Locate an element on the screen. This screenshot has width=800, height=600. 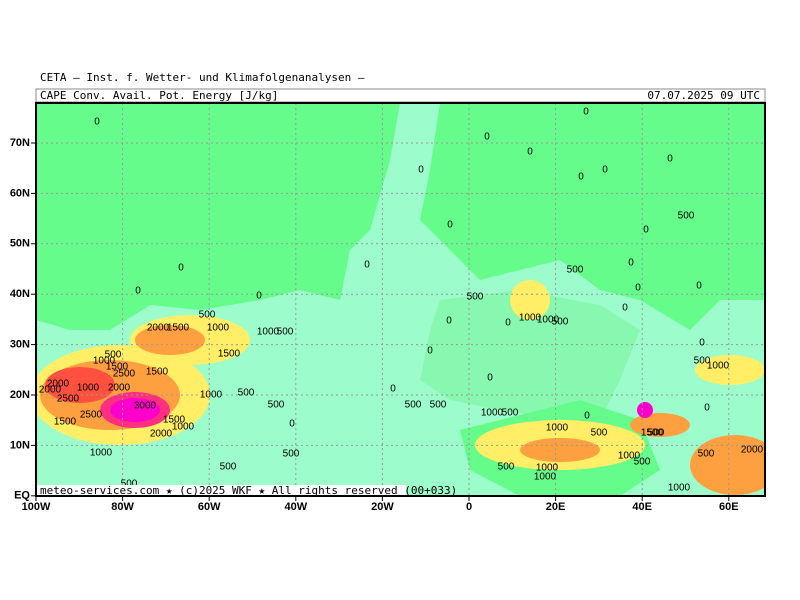
longitude-label: 100W is located at coordinates (36, 507).